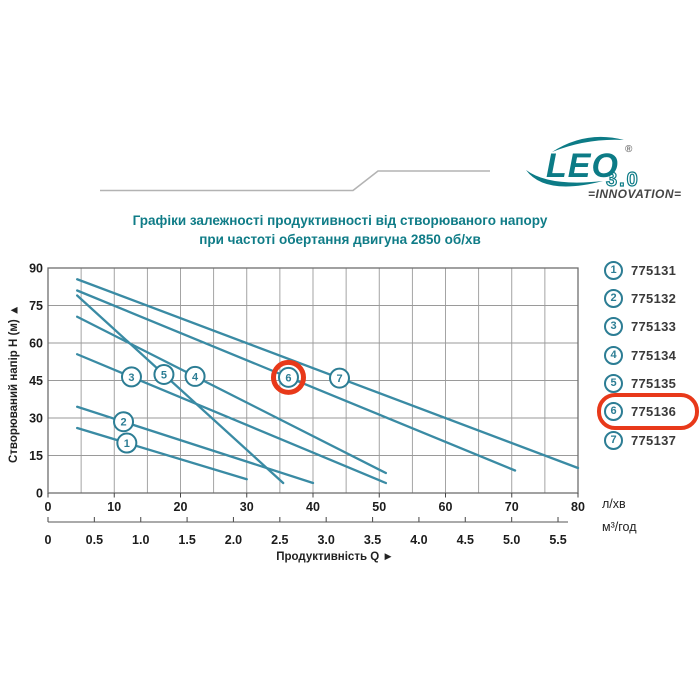 The height and width of the screenshot is (700, 700). What do you see at coordinates (181, 507) in the screenshot?
I see `x-tick-label: 20` at bounding box center [181, 507].